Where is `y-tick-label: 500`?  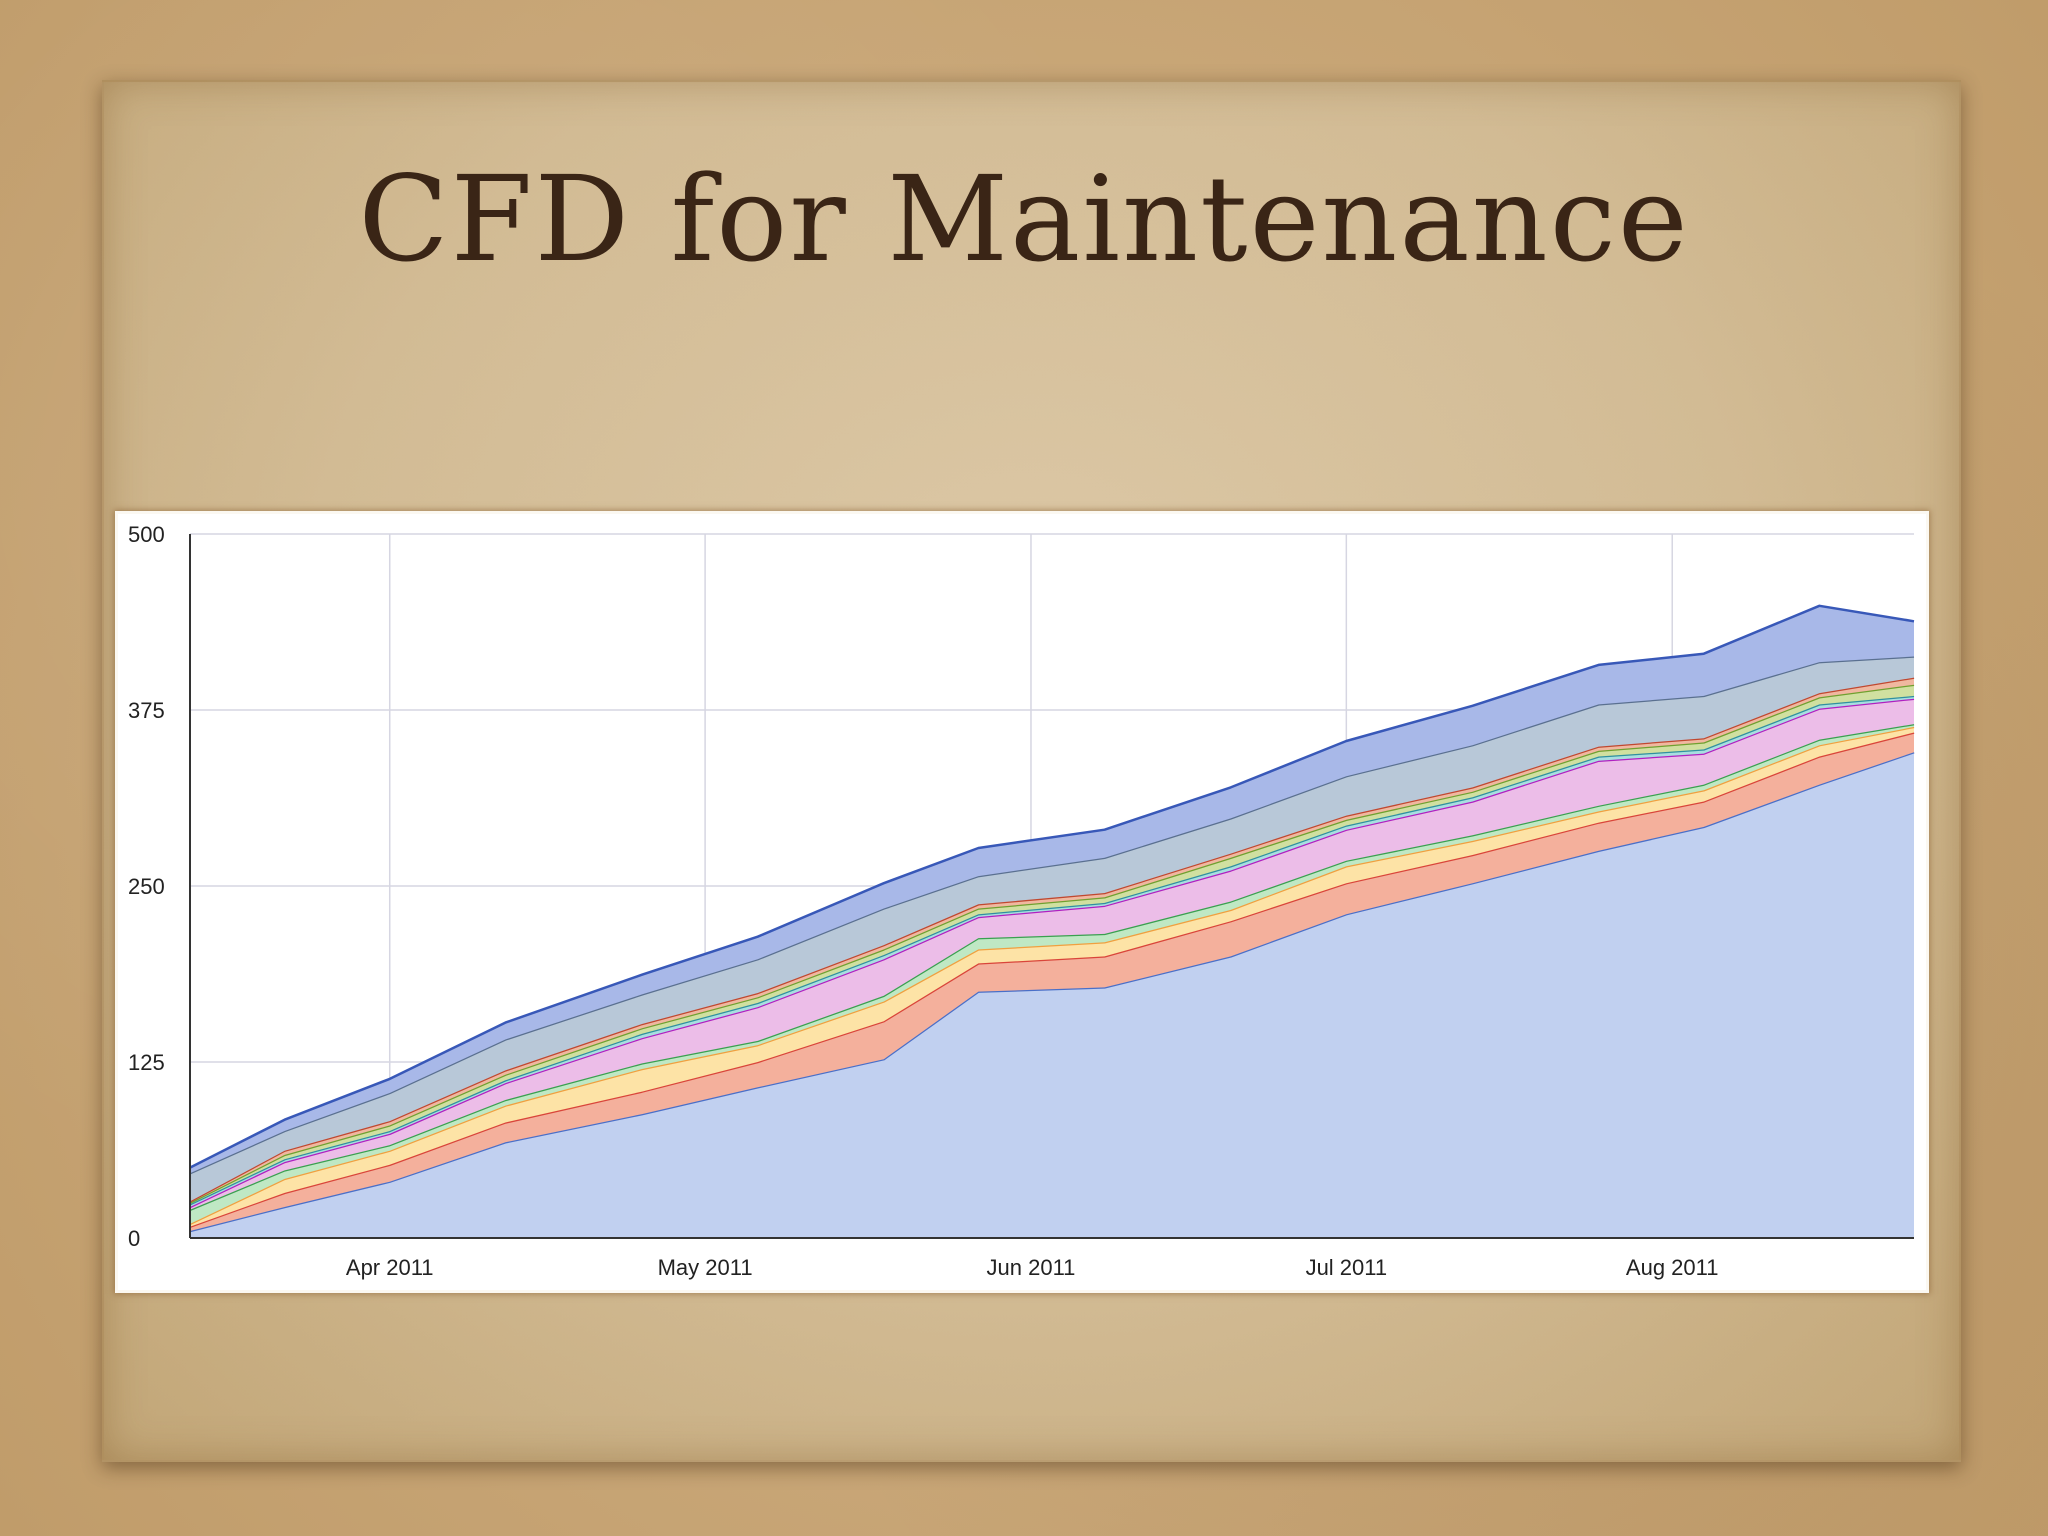 y-tick-label: 500 is located at coordinates (146, 534).